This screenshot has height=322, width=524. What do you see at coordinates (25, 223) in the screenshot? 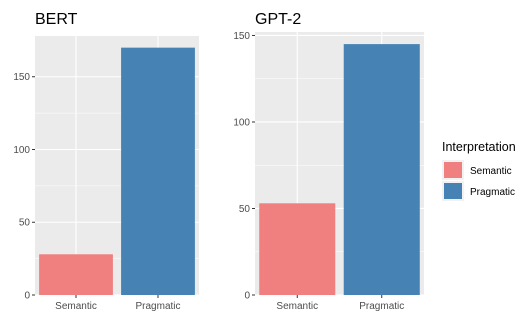
I see `bert-y-tick-label: 50` at bounding box center [25, 223].